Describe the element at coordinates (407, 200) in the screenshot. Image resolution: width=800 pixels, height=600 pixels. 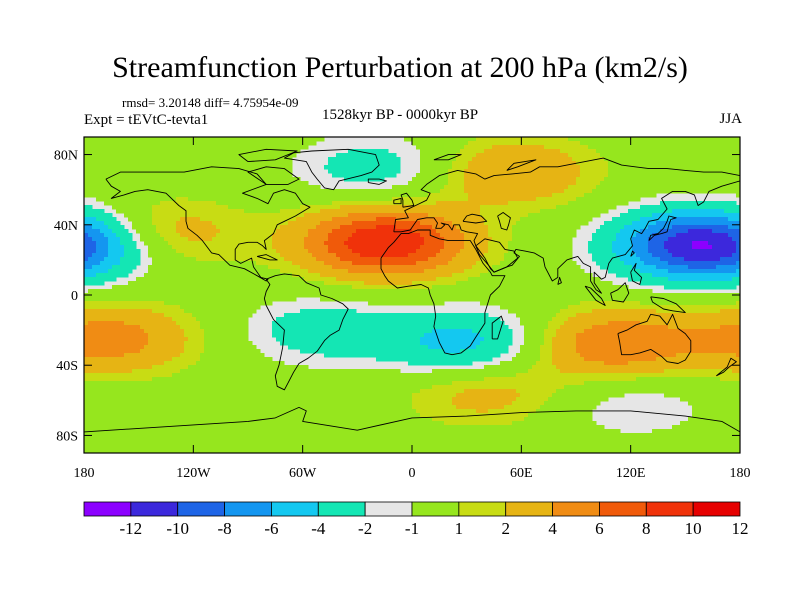
I see `coastline-uk` at that location.